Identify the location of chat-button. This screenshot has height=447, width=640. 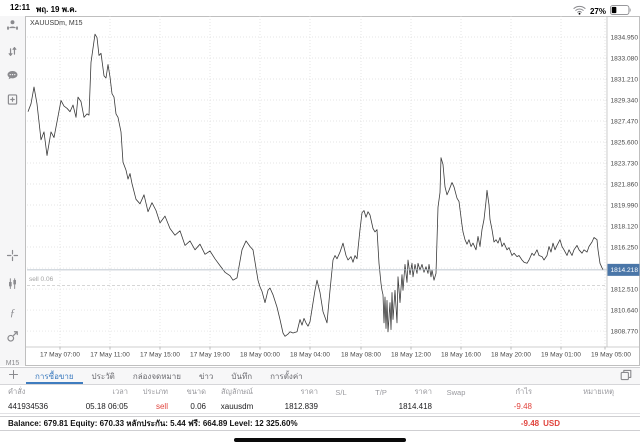
(12, 78).